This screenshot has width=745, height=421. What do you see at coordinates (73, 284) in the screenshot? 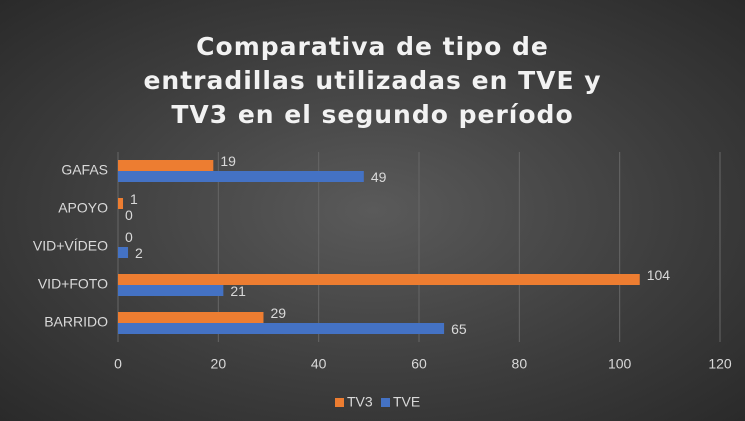
I see `y-tick-label: VID+FOTO` at bounding box center [73, 284].